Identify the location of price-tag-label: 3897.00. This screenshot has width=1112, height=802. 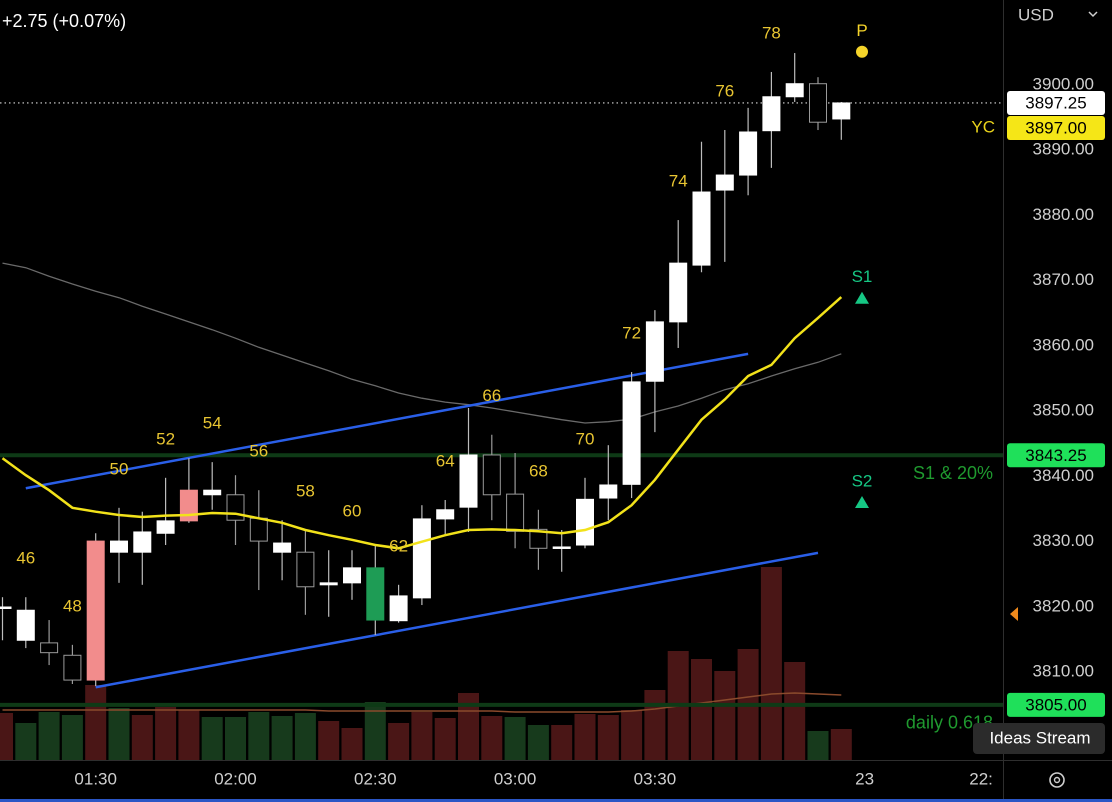
(1055, 127).